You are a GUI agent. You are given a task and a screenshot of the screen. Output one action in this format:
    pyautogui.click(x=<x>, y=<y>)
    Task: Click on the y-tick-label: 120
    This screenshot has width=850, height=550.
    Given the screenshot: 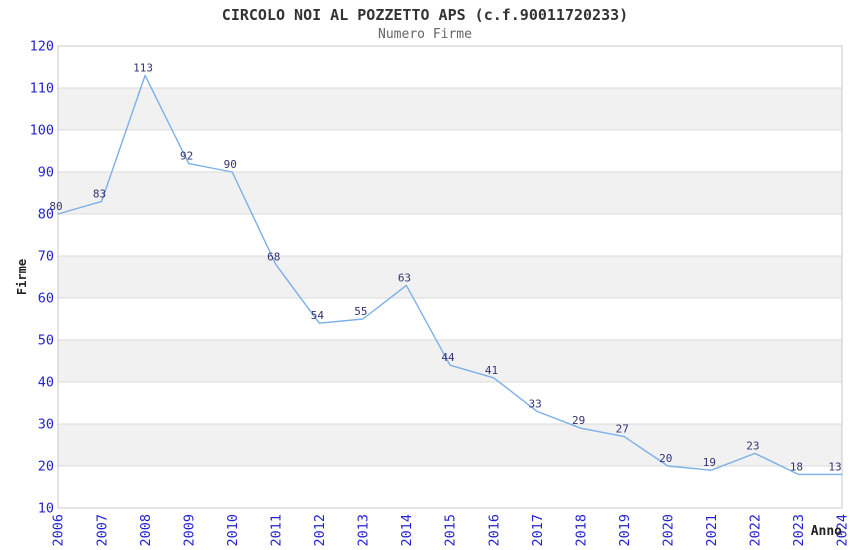 What is the action you would take?
    pyautogui.click(x=42, y=47)
    